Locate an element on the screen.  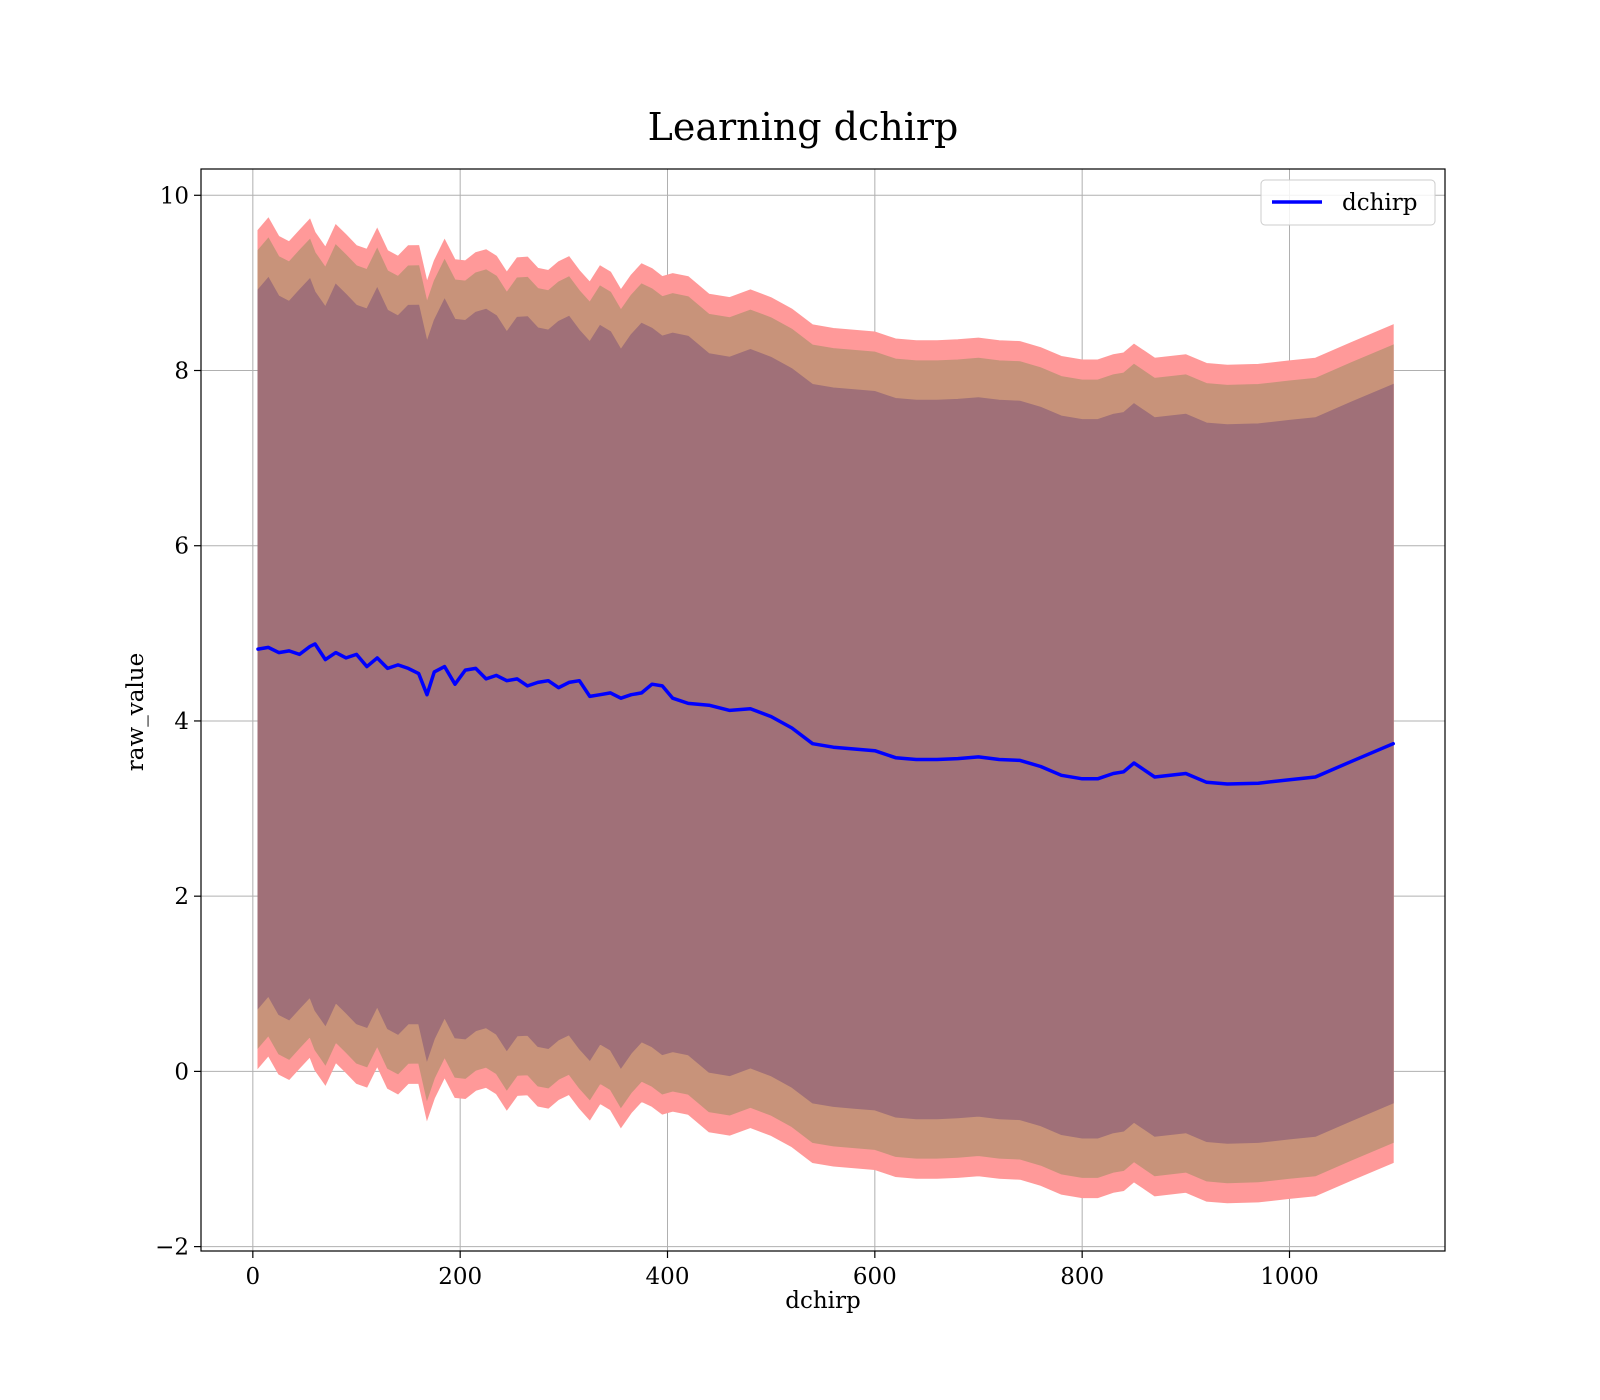
y-tick-label: 6 is located at coordinates (181, 547).